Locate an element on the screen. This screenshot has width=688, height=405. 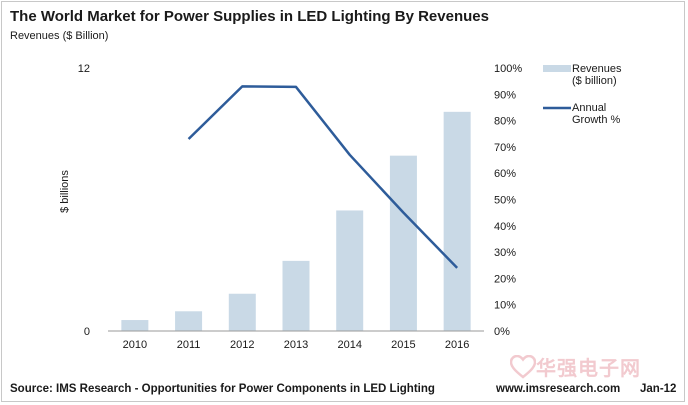
y2-tick-90pct: 90% is located at coordinates (505, 95).